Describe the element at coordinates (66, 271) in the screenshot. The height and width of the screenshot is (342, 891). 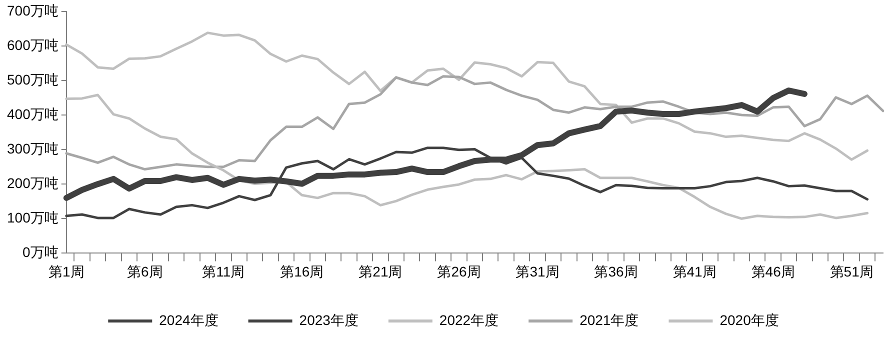
I see `x-tick-label: 第1周` at that location.